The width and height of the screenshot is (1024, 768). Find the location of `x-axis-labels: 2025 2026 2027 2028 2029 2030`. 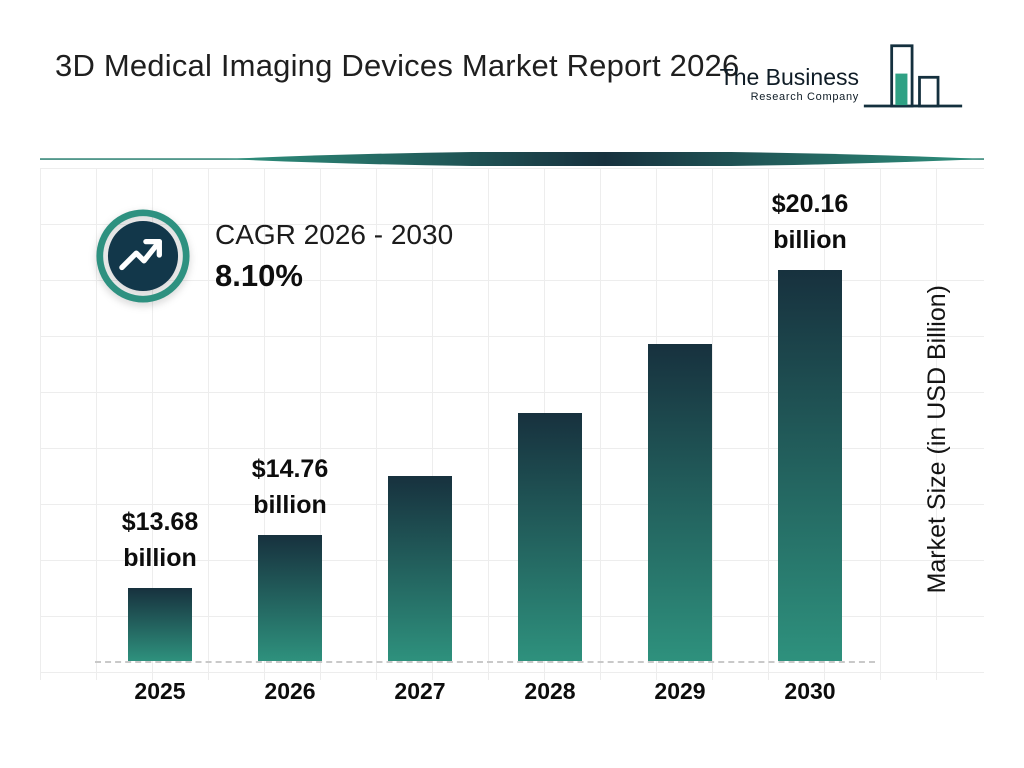

x-axis-labels: 2025 2026 2027 2028 2029 2030 is located at coordinates (485, 691).